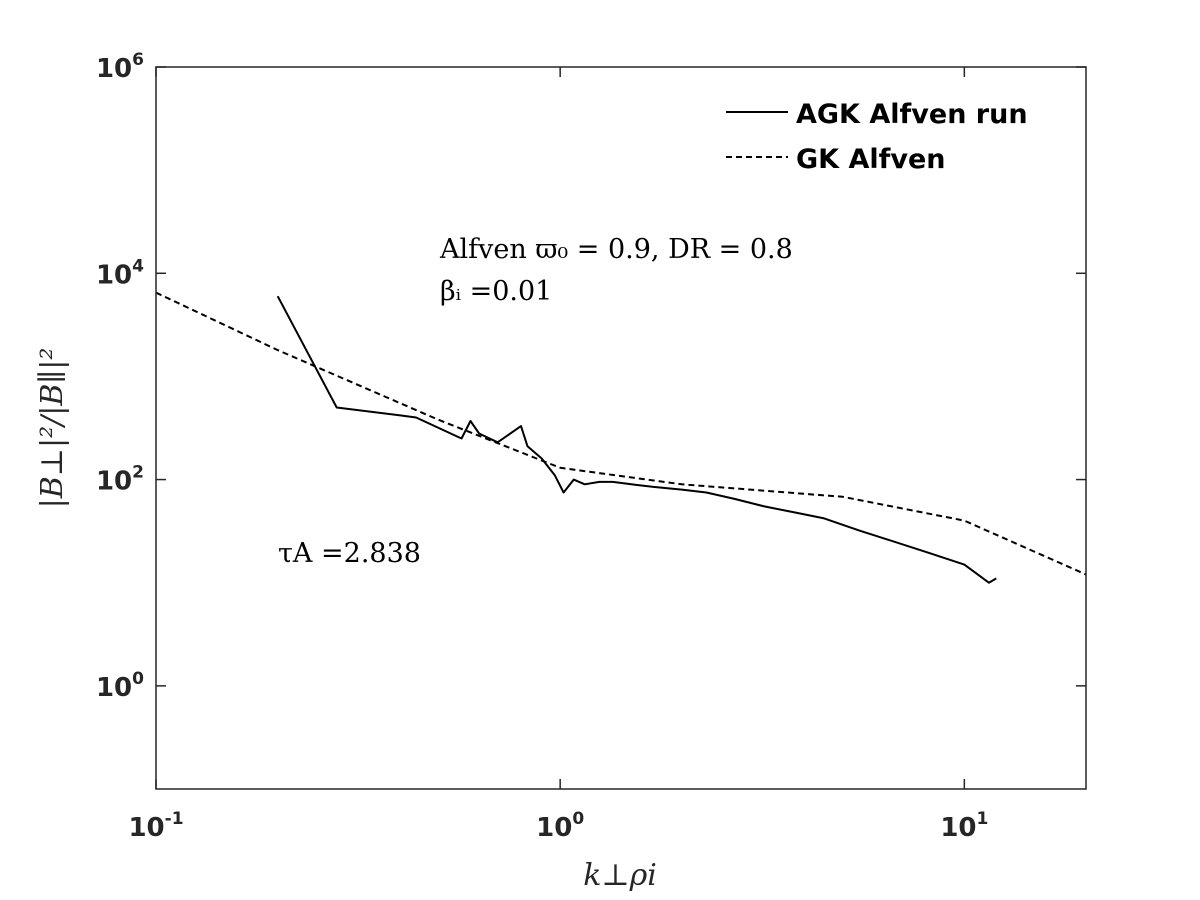 The image size is (1200, 900). What do you see at coordinates (877, 137) in the screenshot?
I see `legend: AGK Alfven run GK Alfven` at bounding box center [877, 137].